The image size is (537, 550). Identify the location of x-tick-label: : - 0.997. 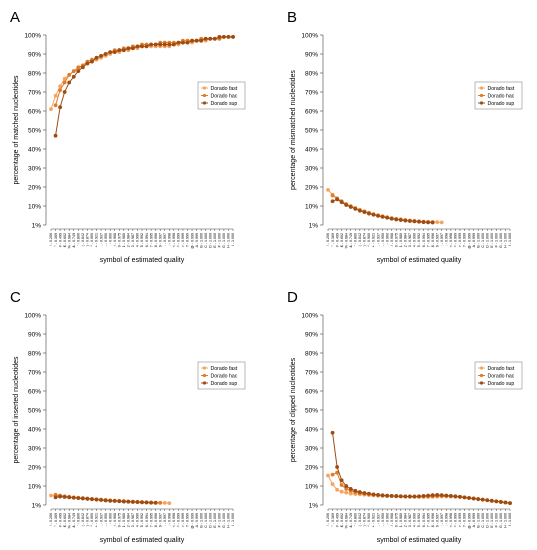
(442, 519).